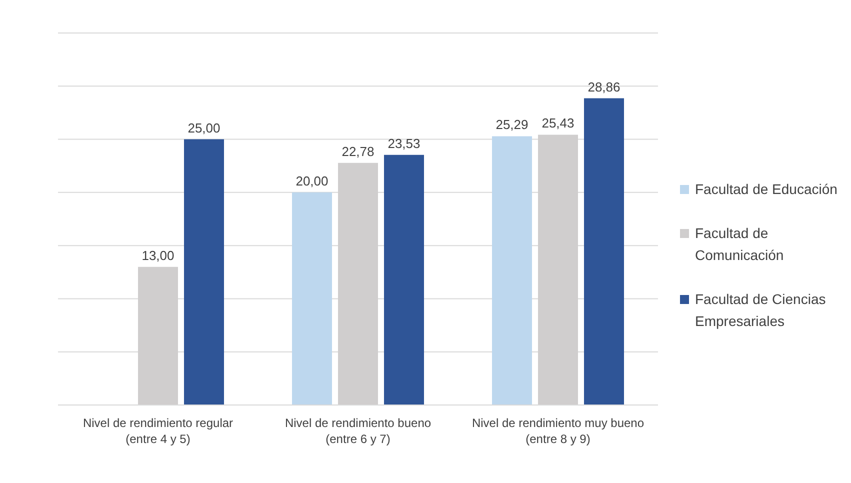 Image resolution: width=851 pixels, height=483 pixels. What do you see at coordinates (312, 180) in the screenshot?
I see `data-label: 20,00` at bounding box center [312, 180].